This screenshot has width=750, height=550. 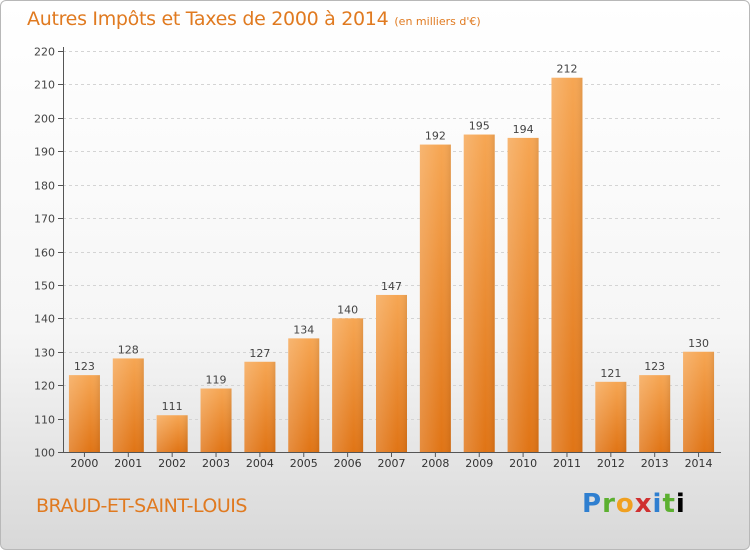 I want to click on y-tick-label: 210, so click(x=44, y=85).